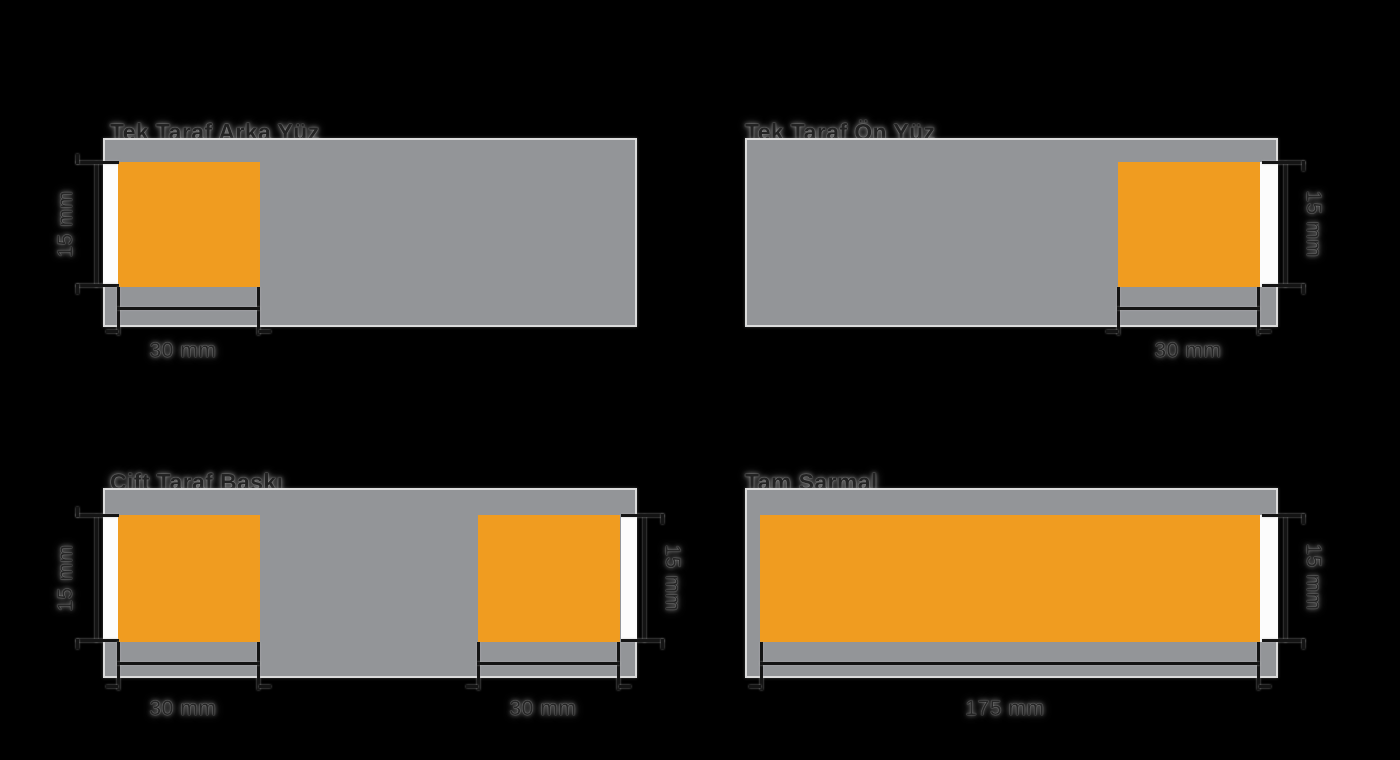 This screenshot has height=760, width=1400. I want to click on print-area-left, so click(189, 578).